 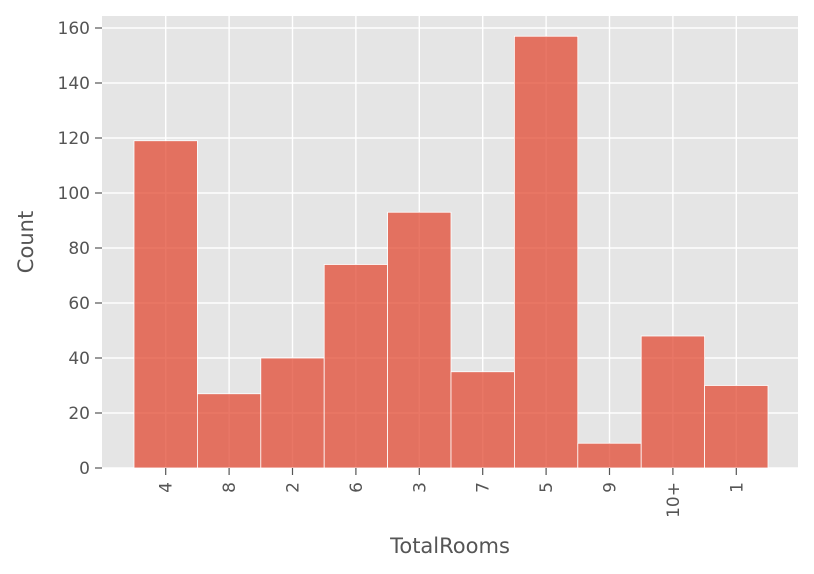 I want to click on x-tick-label: 6, so click(x=357, y=487).